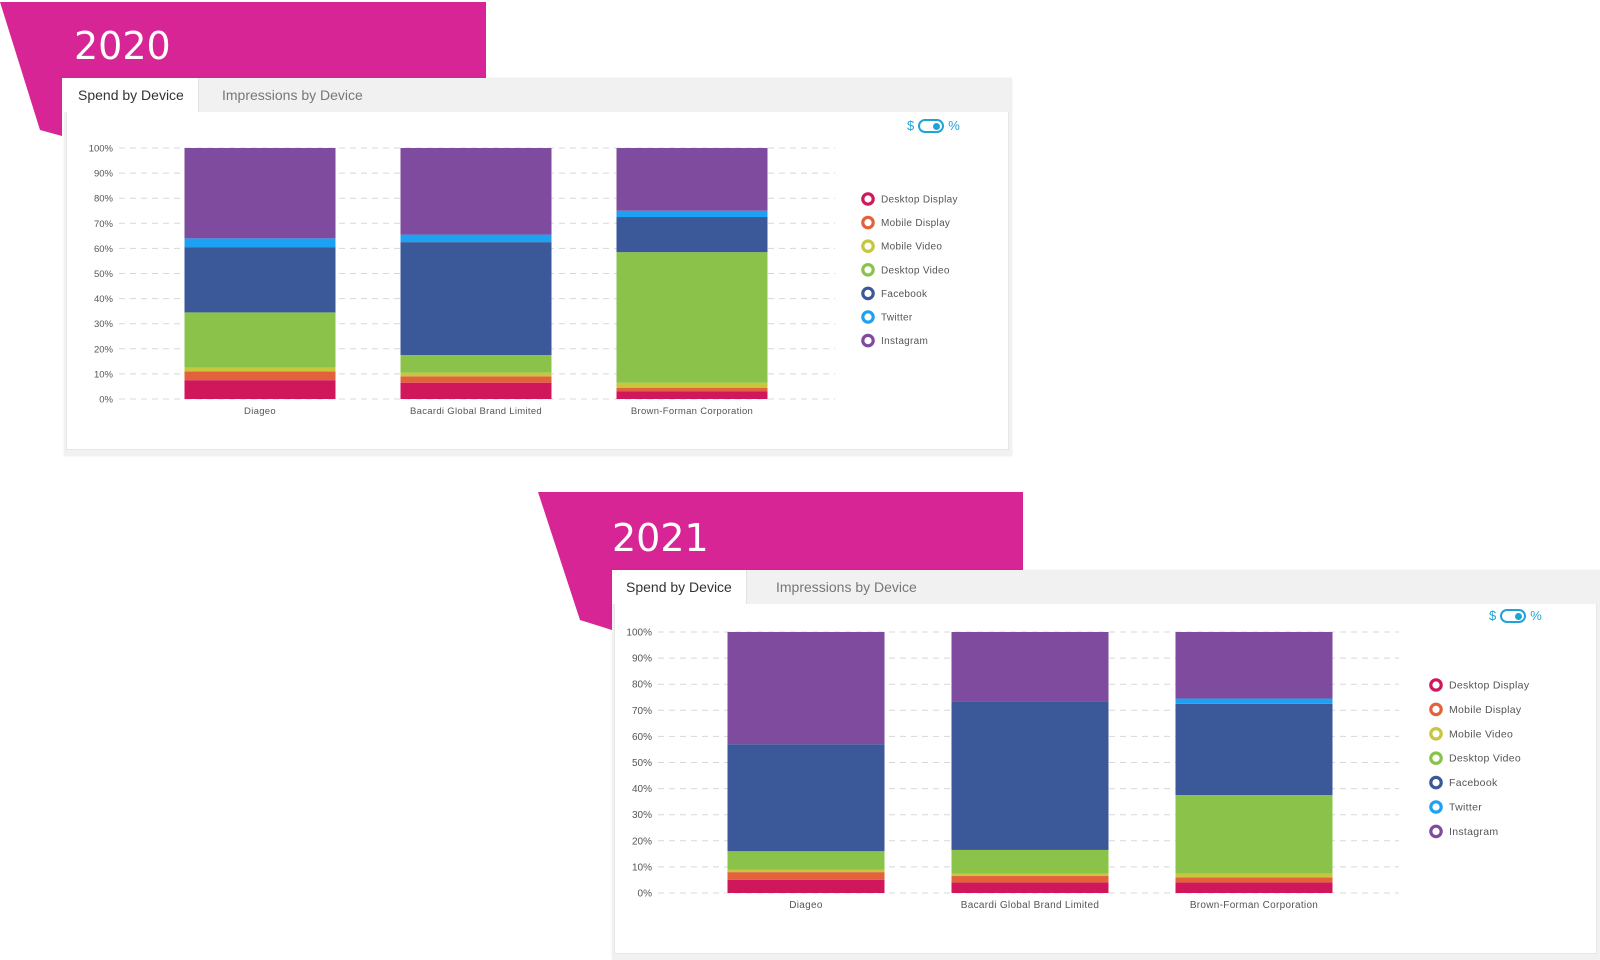  What do you see at coordinates (243, 69) in the screenshot?
I see `year-banner-2020` at bounding box center [243, 69].